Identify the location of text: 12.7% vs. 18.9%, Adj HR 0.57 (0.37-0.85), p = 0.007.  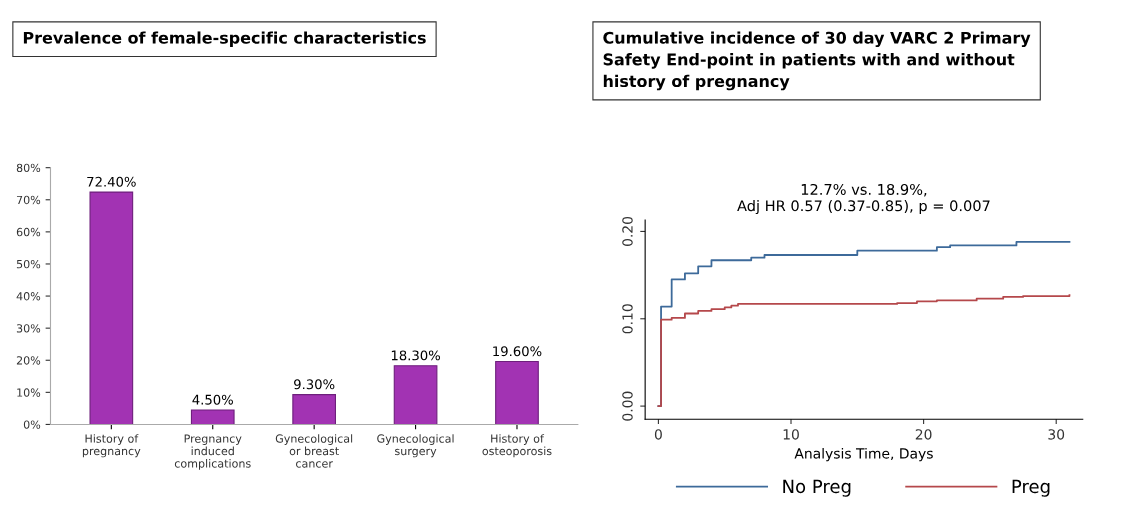
(863, 199).